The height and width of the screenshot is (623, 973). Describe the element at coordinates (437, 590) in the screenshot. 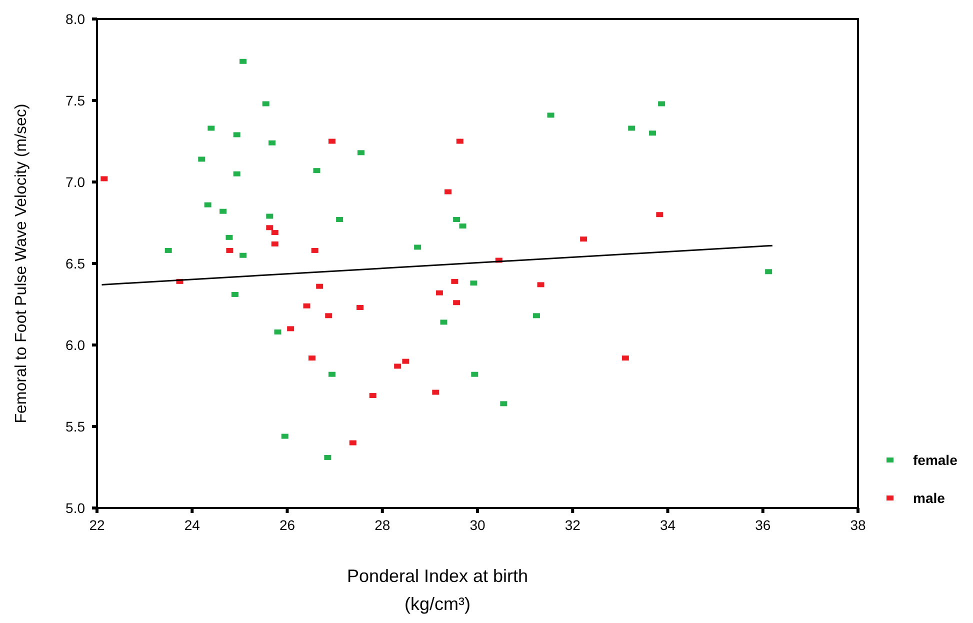

I see `x-axis-title: Ponderal Index at birth (kg/cm³)` at that location.